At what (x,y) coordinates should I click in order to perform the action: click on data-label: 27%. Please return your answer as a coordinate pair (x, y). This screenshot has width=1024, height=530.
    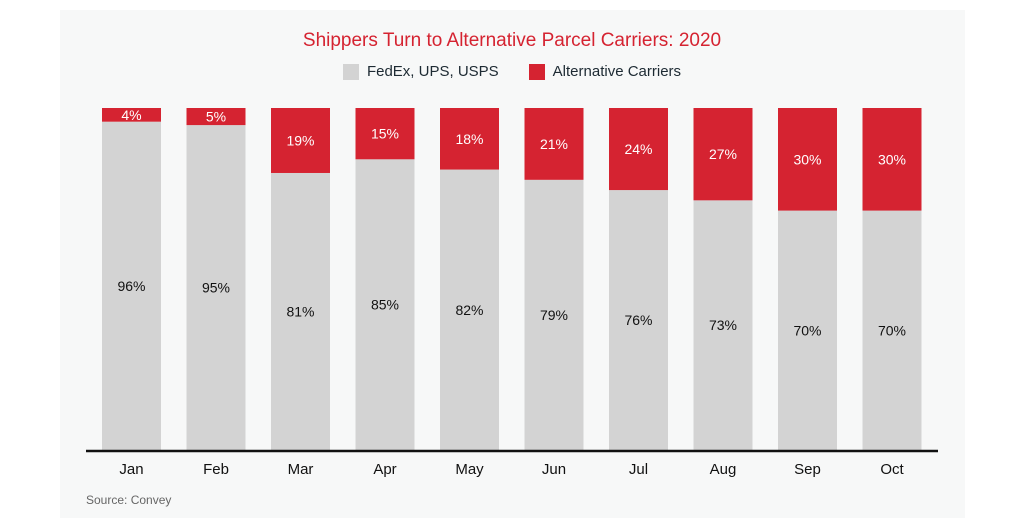
    Looking at the image, I should click on (723, 154).